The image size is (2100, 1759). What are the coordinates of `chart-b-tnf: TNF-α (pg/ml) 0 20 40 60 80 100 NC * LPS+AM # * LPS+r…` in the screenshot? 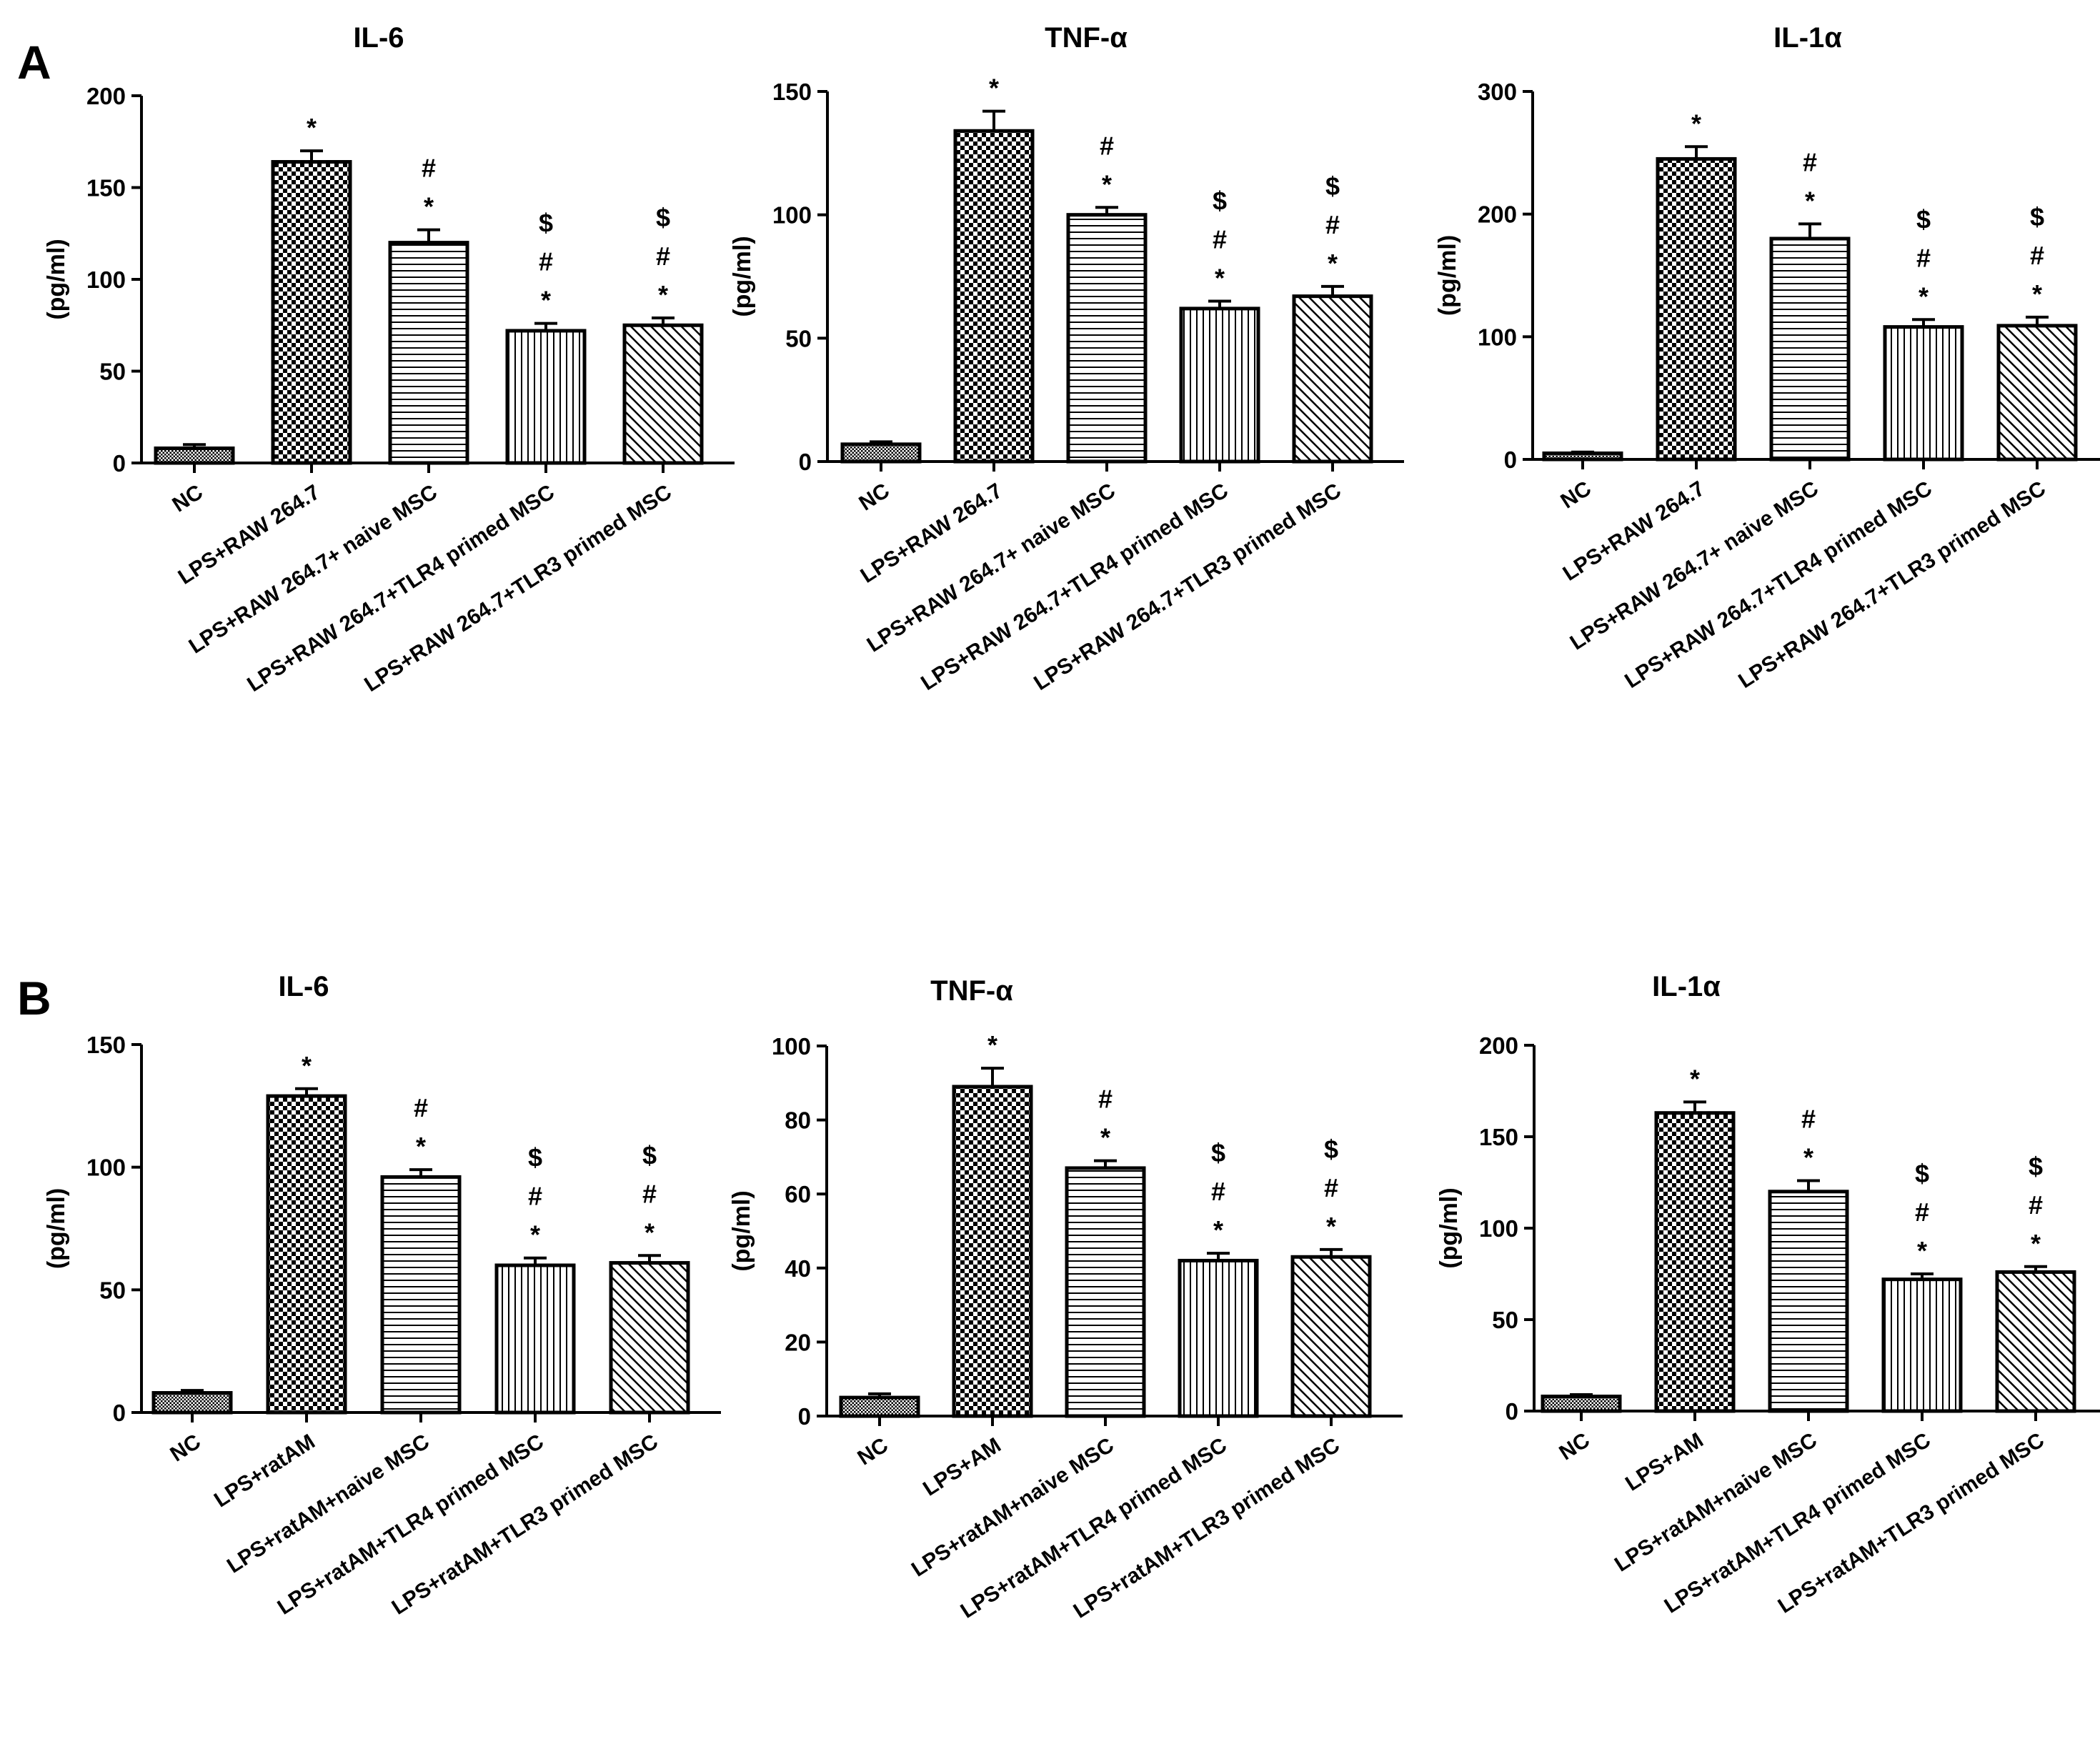 It's located at (1065, 1299).